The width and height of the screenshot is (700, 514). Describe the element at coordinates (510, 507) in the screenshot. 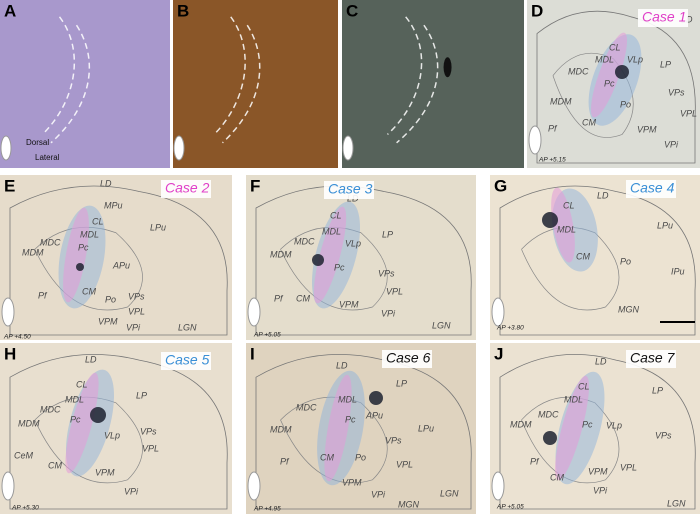

I see `ap-coordinate: AP +5.05` at that location.